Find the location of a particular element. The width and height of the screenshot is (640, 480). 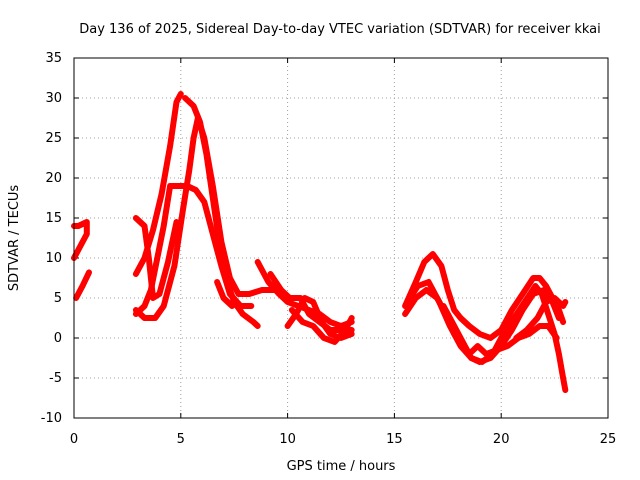

y-tick-label: 5 is located at coordinates (58, 298).